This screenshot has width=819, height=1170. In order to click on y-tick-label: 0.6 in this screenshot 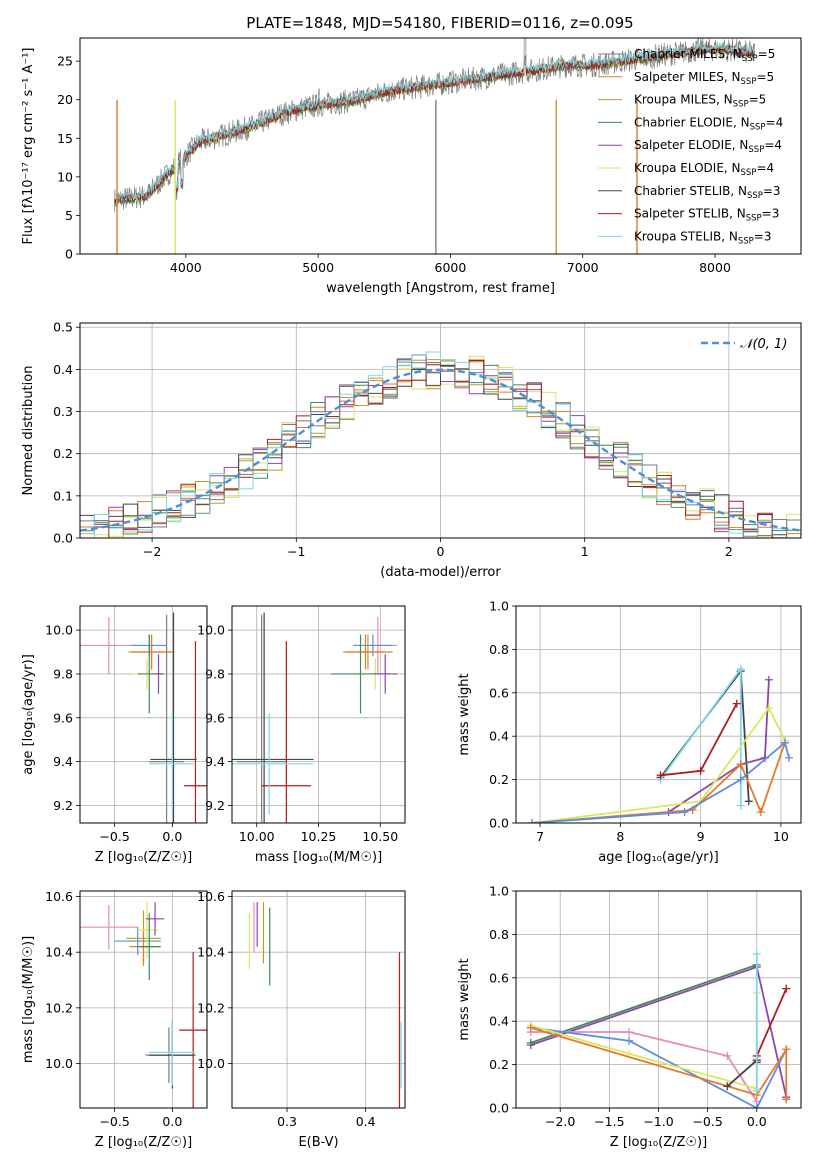, I will do `click(499, 977)`.